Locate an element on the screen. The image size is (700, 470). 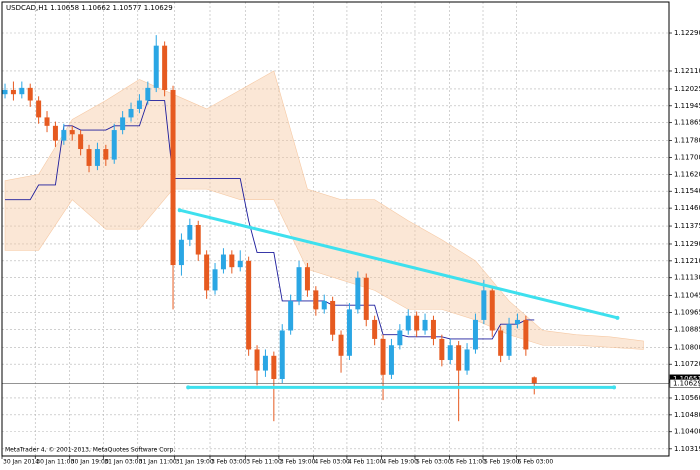
x-tick-label: 4 Feb 11:00 is located at coordinates (366, 462).